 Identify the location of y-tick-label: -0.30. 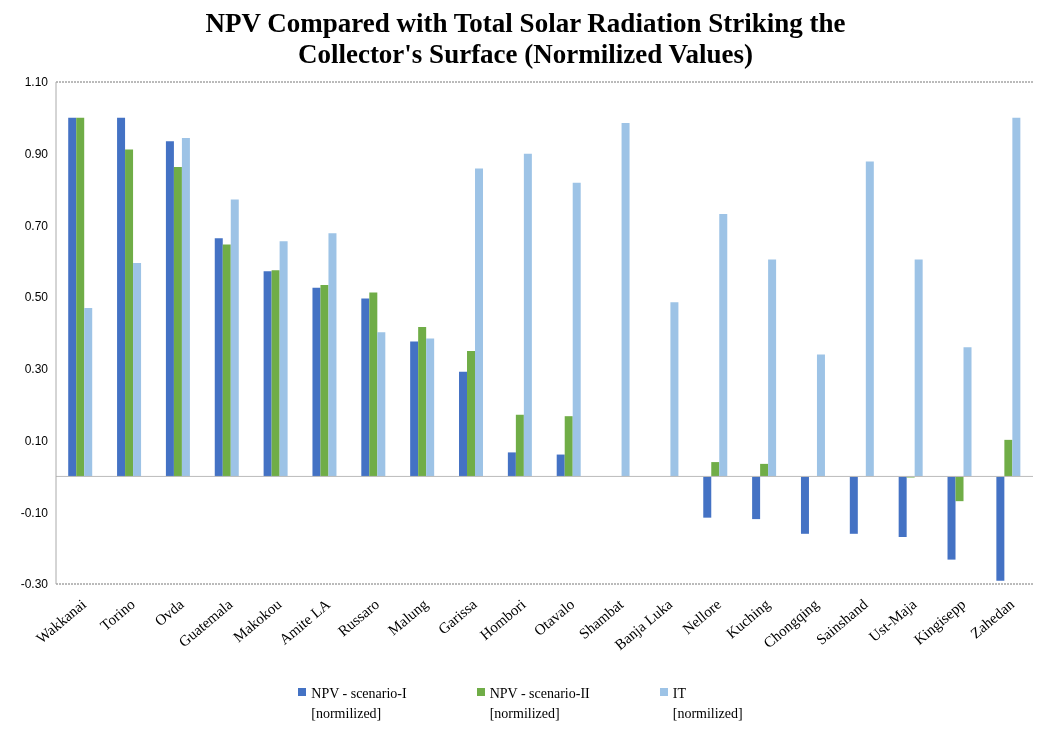
(34, 584).